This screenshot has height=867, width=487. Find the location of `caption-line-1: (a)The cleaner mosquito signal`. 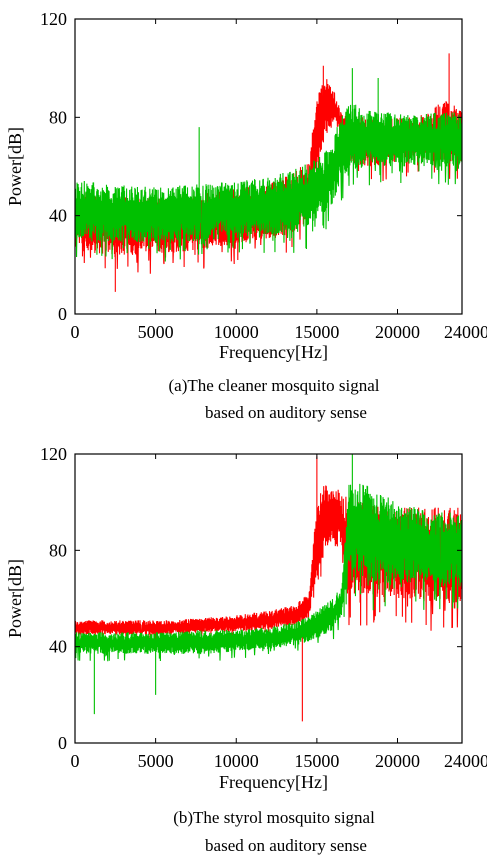

caption-line-1: (a)The cleaner mosquito signal is located at coordinates (273, 385).